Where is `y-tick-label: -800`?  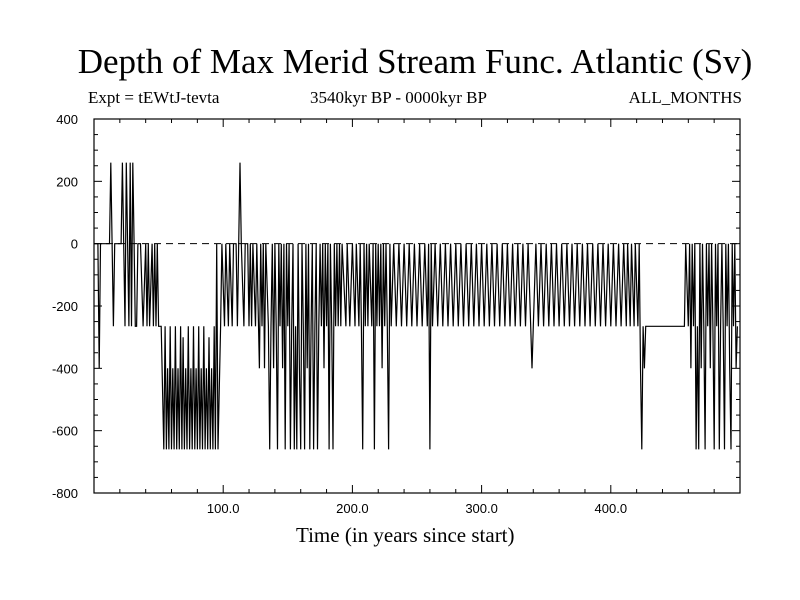 y-tick-label: -800 is located at coordinates (65, 493).